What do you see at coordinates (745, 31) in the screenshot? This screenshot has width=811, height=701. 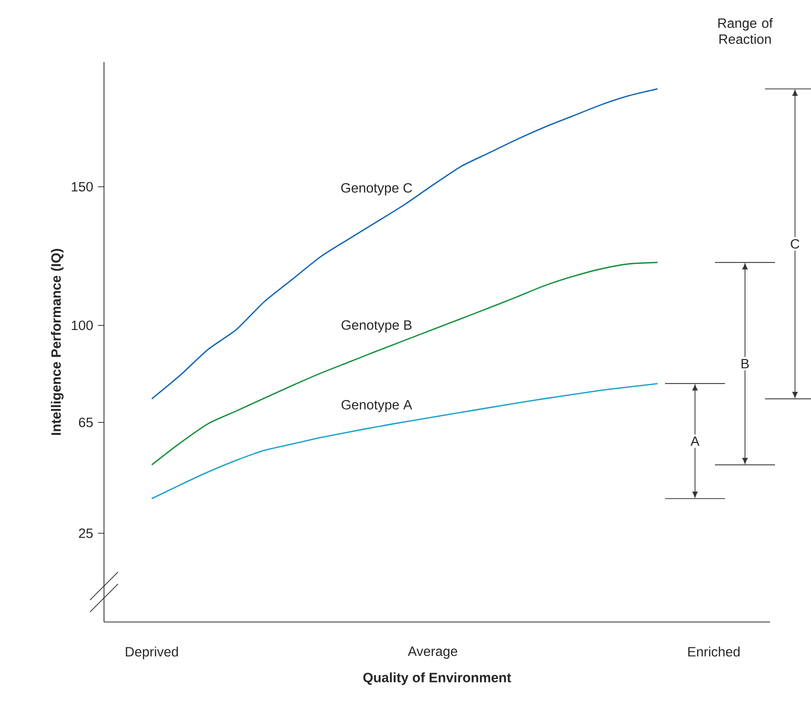 I see `text: Range of Reaction` at bounding box center [745, 31].